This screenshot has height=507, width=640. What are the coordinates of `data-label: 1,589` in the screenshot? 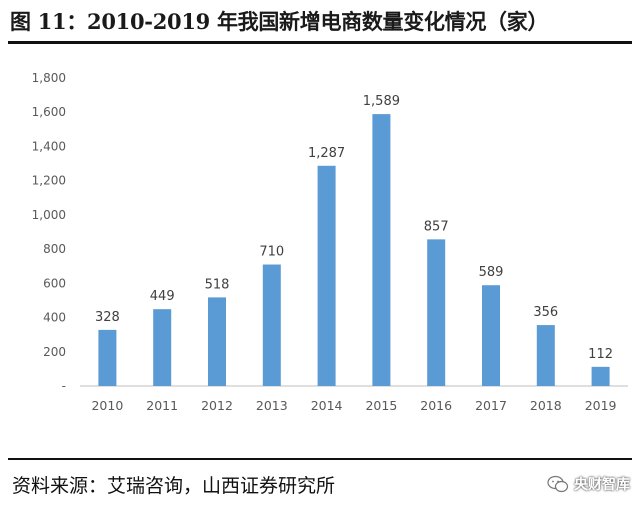 It's located at (381, 101).